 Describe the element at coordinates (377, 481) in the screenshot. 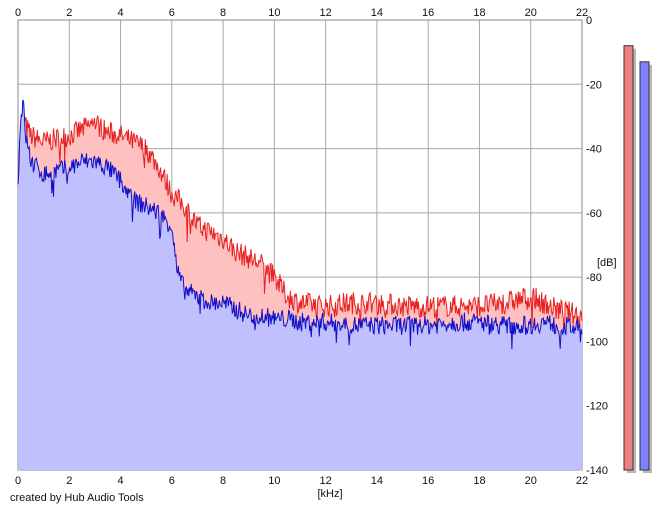

I see `x-tick-label-bottom: 14` at that location.